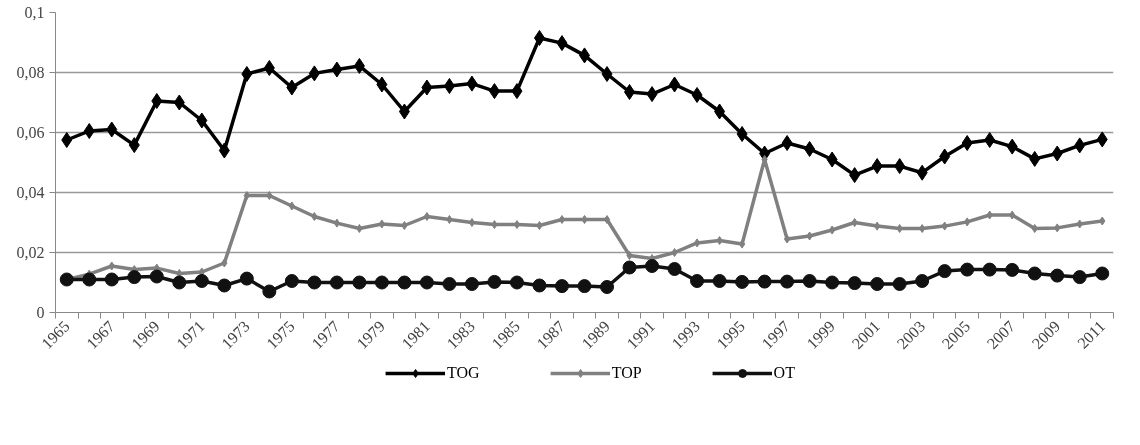 Image resolution: width=1140 pixels, height=445 pixels. I want to click on y-tick-label: 0,06, so click(30, 132).